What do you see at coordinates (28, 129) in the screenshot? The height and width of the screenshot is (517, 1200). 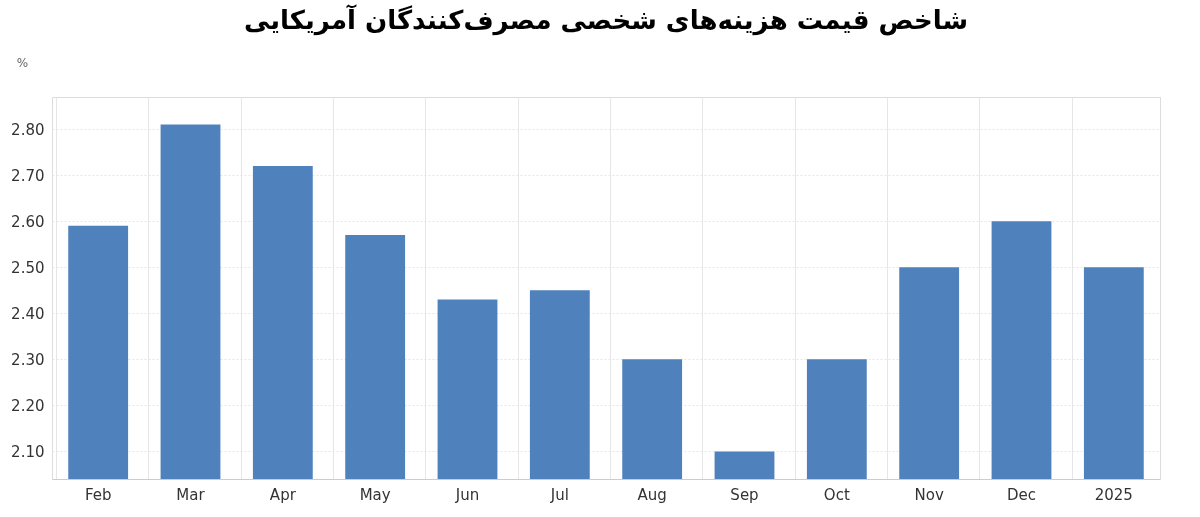 I see `y-tick-label: 2.80` at bounding box center [28, 129].